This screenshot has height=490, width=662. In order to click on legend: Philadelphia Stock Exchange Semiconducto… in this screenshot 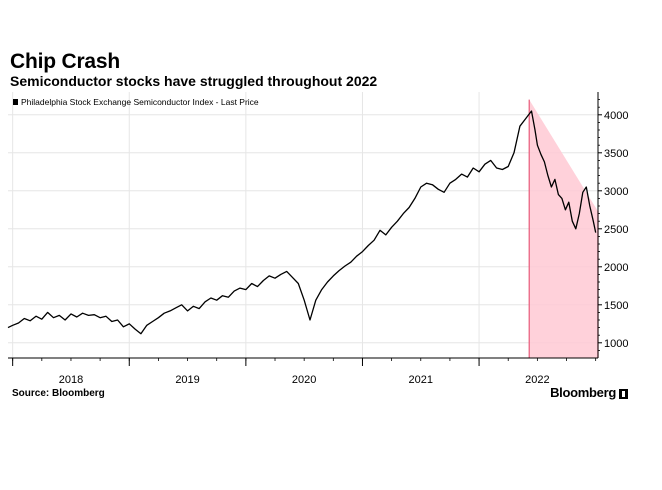, I will do `click(136, 102)`.